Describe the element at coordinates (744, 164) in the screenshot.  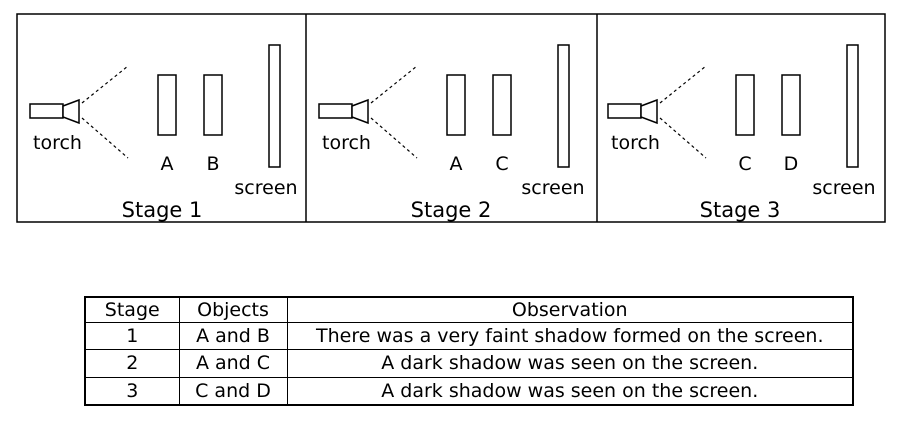
I see `object-1-label: C` at that location.